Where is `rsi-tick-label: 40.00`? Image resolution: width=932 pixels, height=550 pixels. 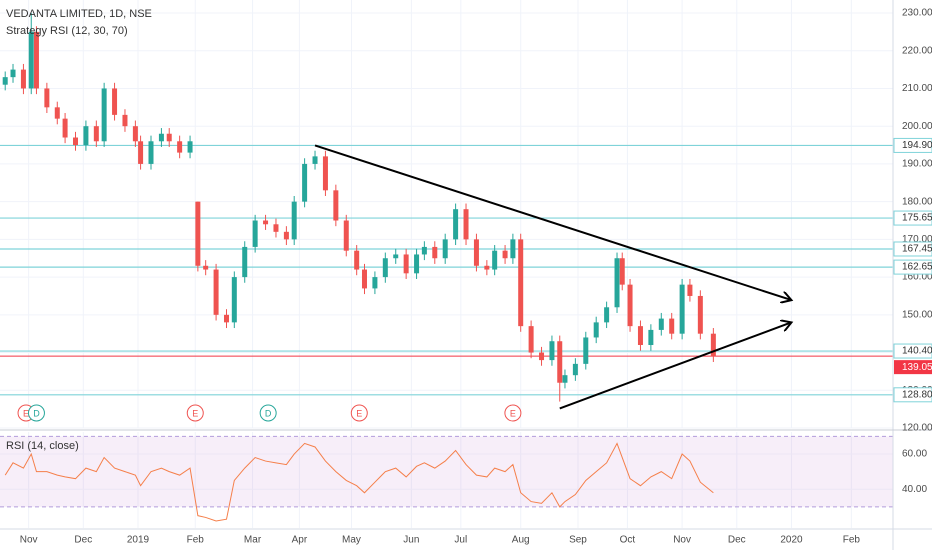 rsi-tick-label: 40.00 is located at coordinates (914, 489).